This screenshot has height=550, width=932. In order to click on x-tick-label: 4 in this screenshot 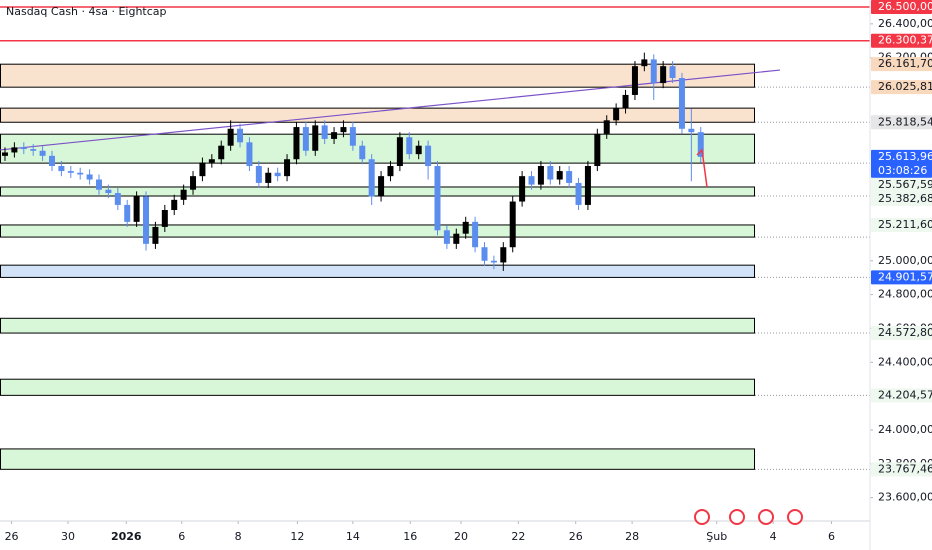, I will do `click(773, 536)`.